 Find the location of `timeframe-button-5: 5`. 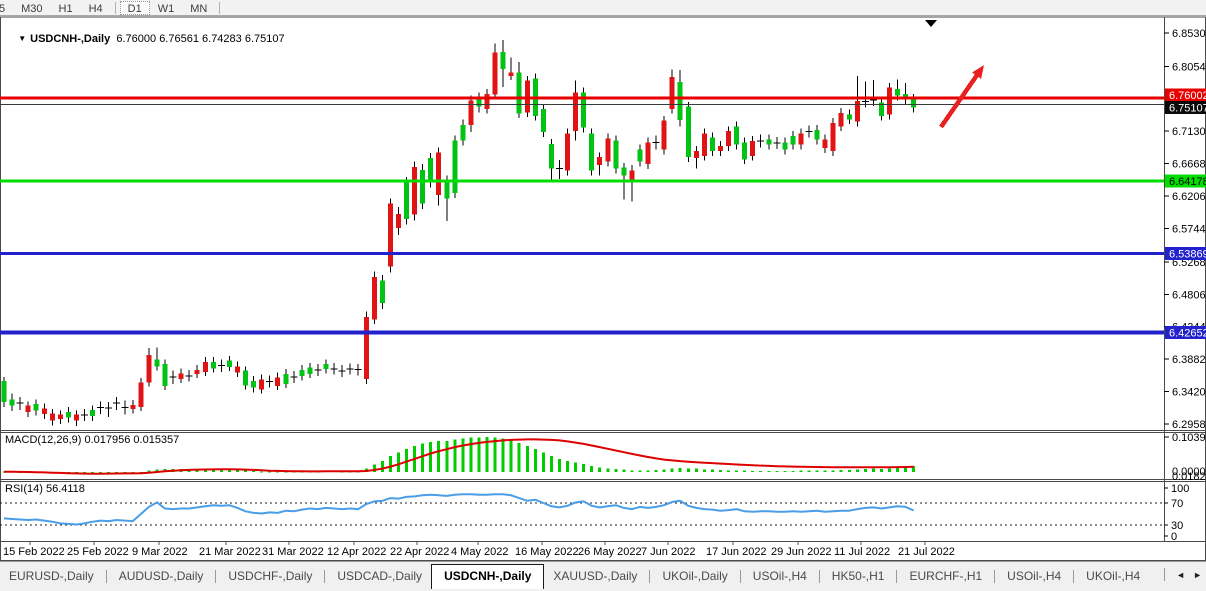

timeframe-button-5: 5 is located at coordinates (3, 8).